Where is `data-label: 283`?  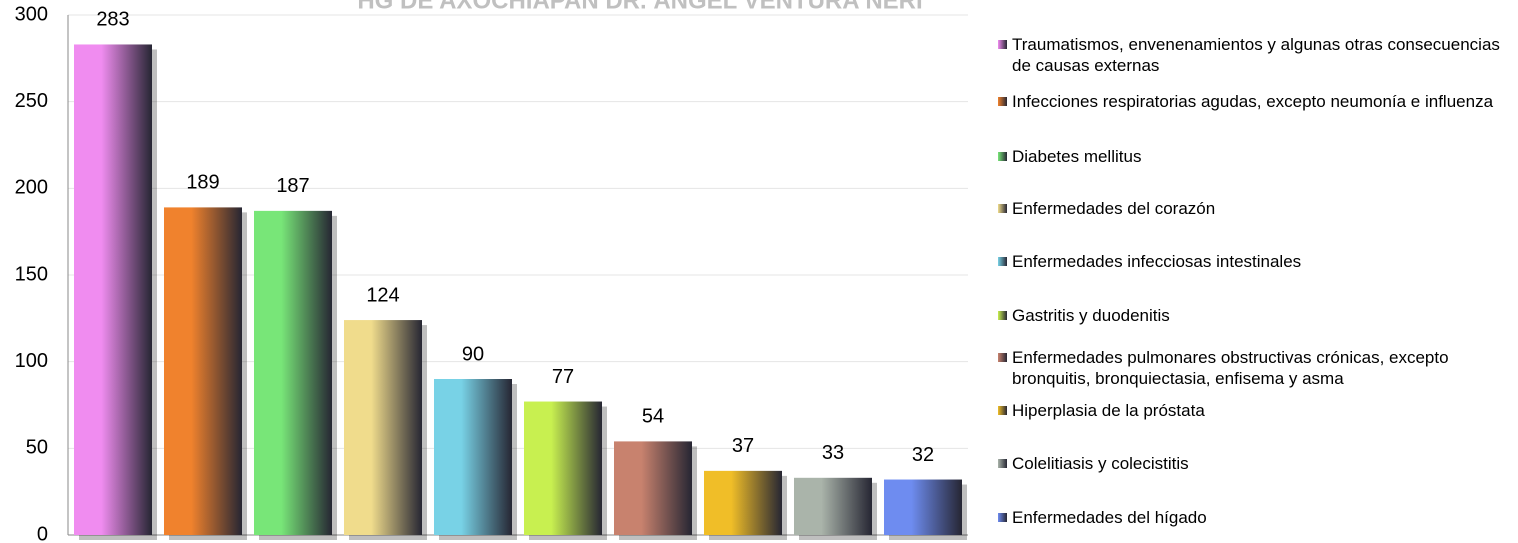
data-label: 283 is located at coordinates (112, 20).